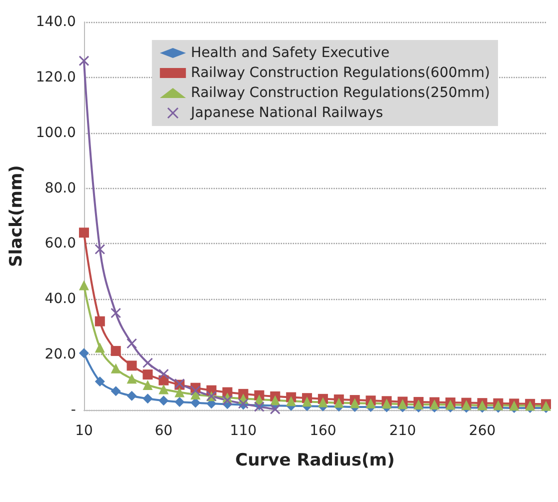 The image size is (558, 502). I want to click on y-axis-title: Slack(mm), so click(16, 216).